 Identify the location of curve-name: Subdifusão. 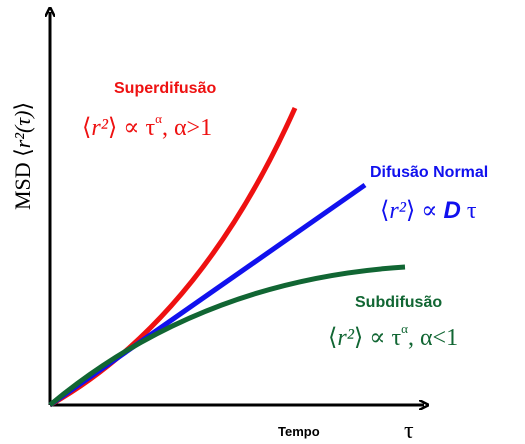
(398, 302).